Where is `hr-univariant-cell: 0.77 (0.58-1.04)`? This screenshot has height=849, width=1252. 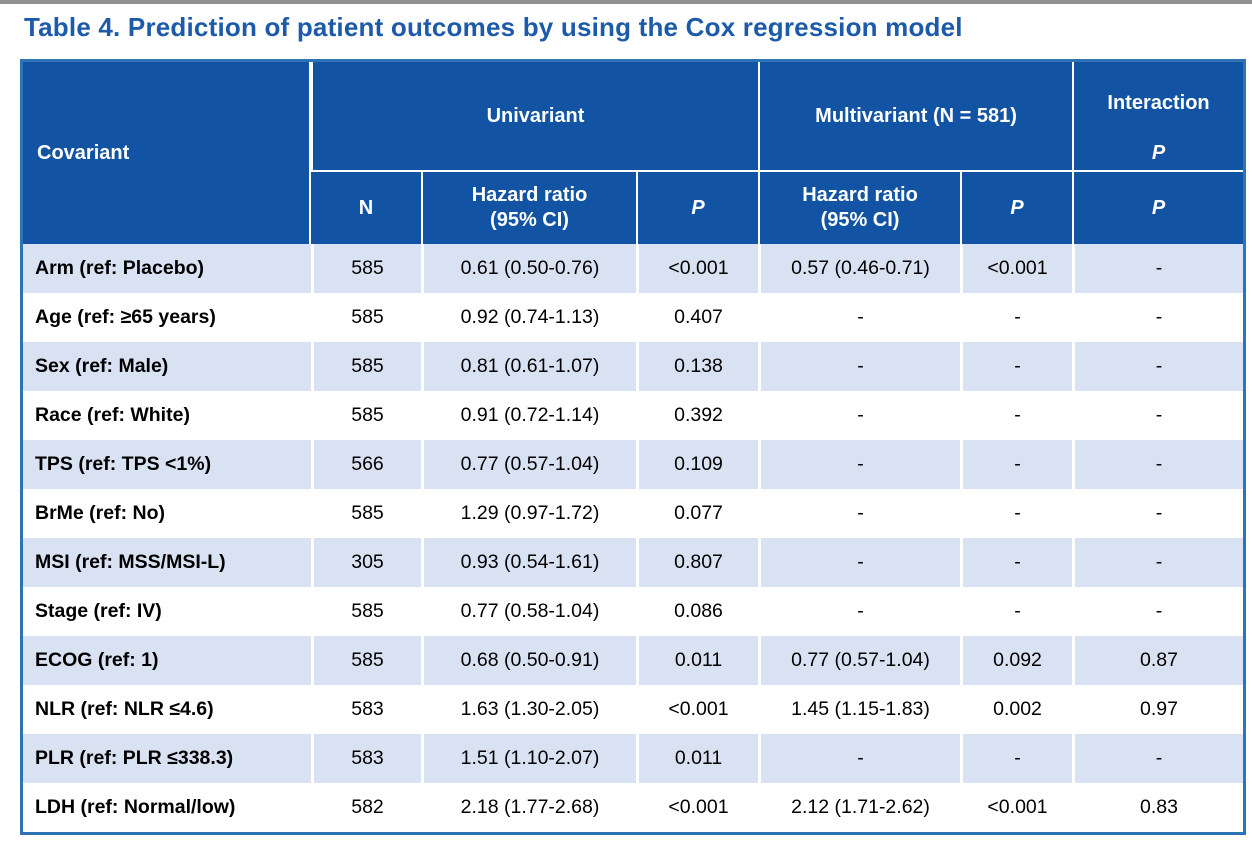
hr-univariant-cell: 0.77 (0.58-1.04) is located at coordinates (528, 611).